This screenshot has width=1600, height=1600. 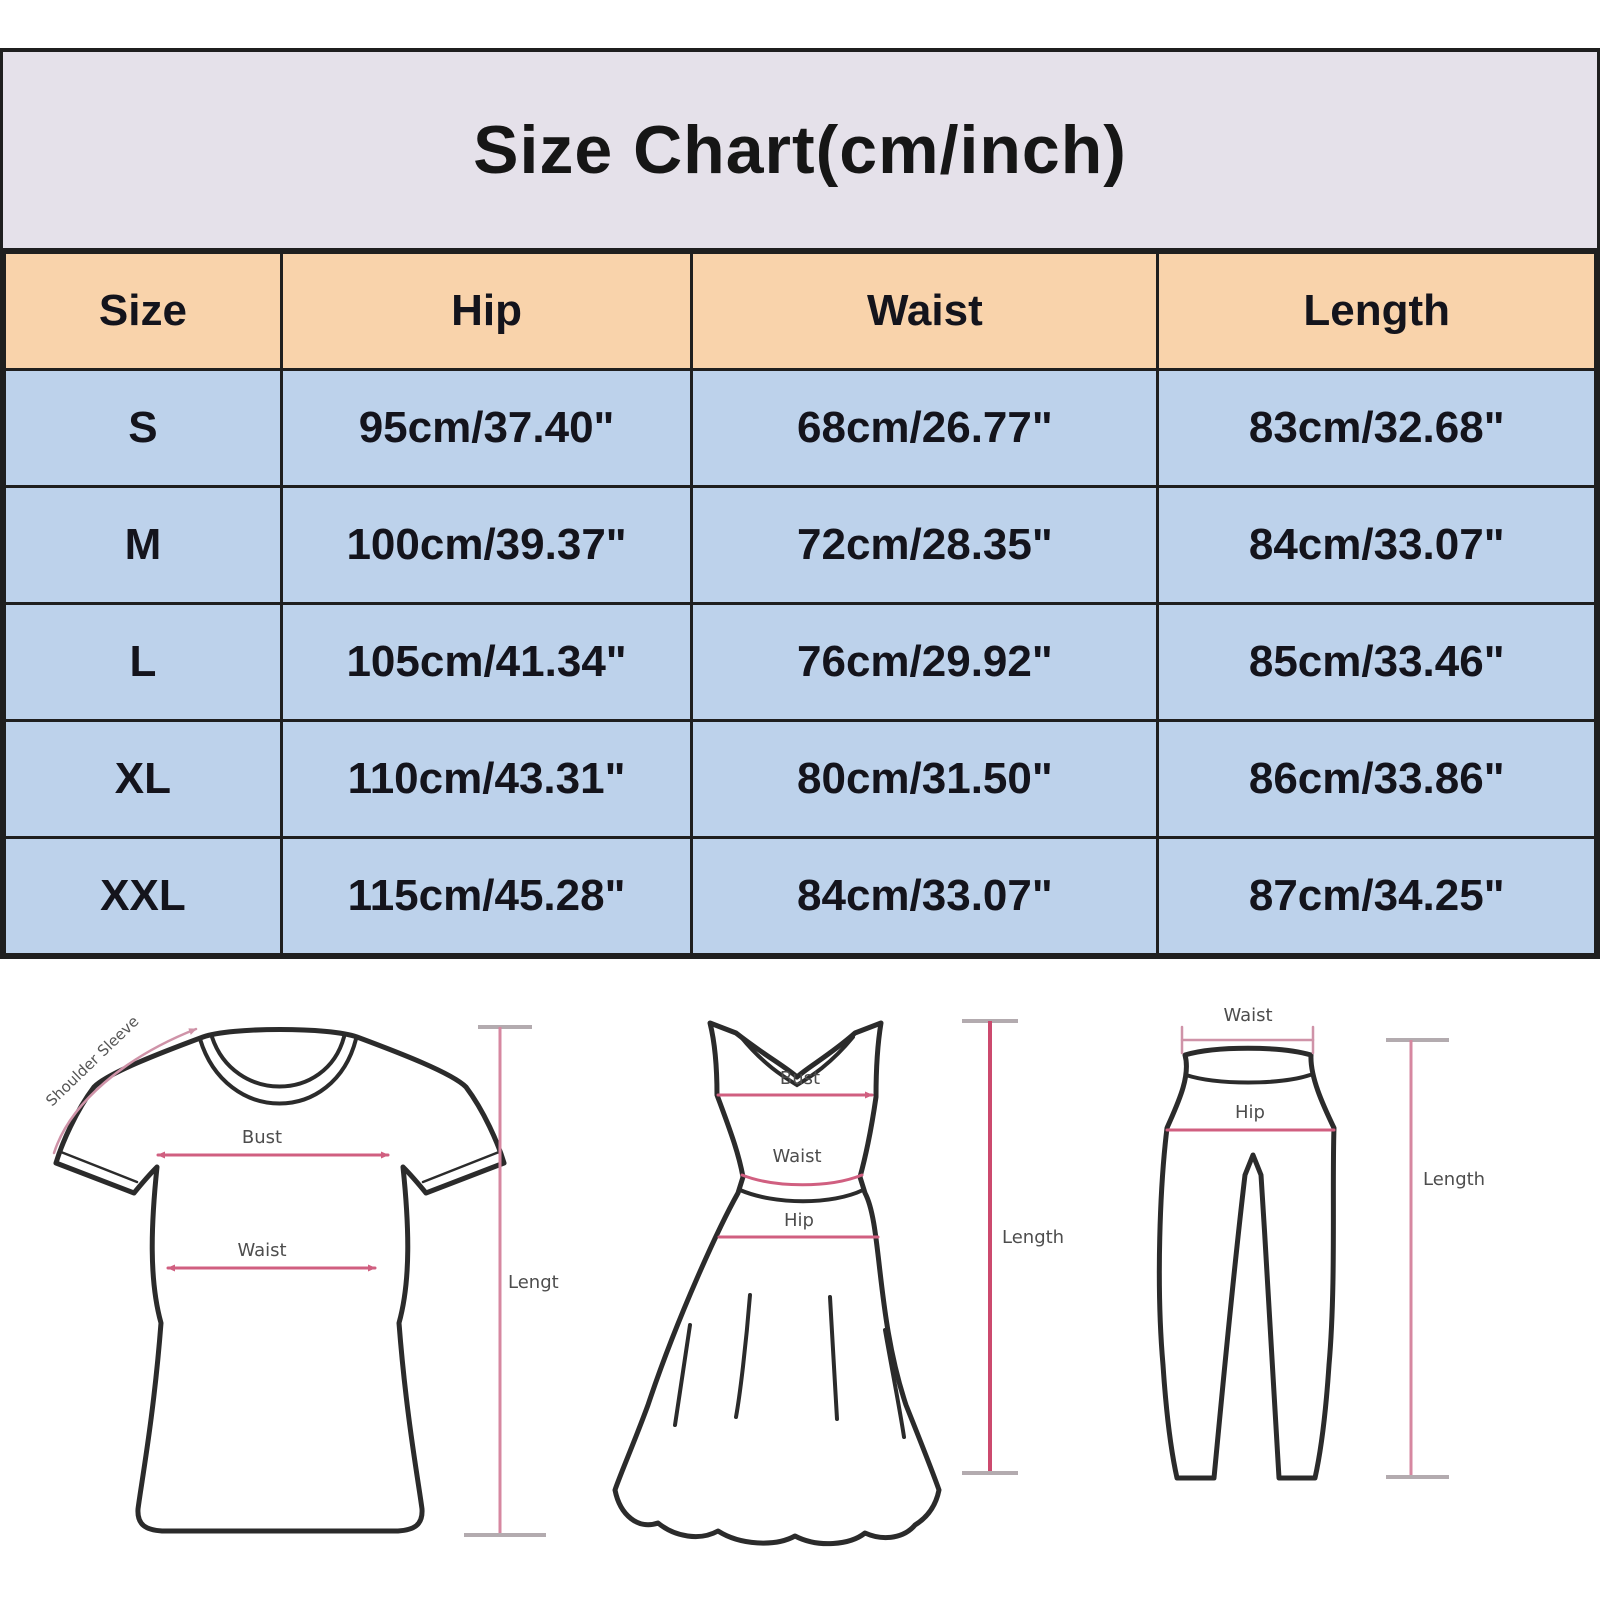 I want to click on hip-cell: 105cm/41.34", so click(x=486, y=662).